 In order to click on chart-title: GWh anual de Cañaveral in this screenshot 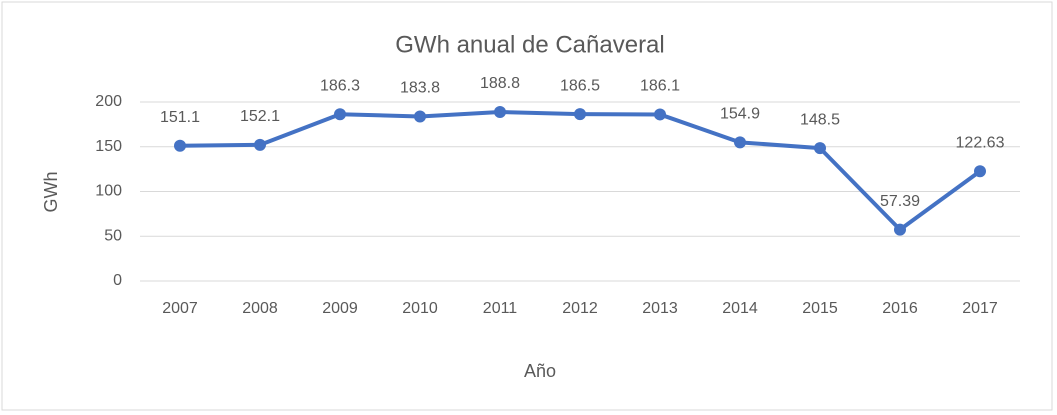, I will do `click(529, 44)`.